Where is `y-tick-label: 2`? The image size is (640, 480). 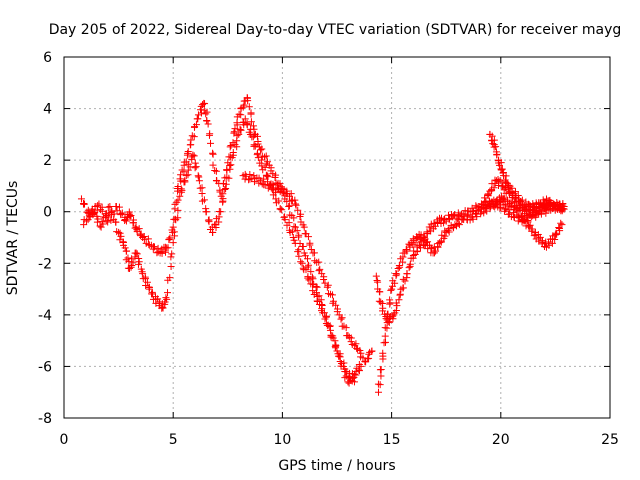
y-tick-label: 2 is located at coordinates (47, 161).